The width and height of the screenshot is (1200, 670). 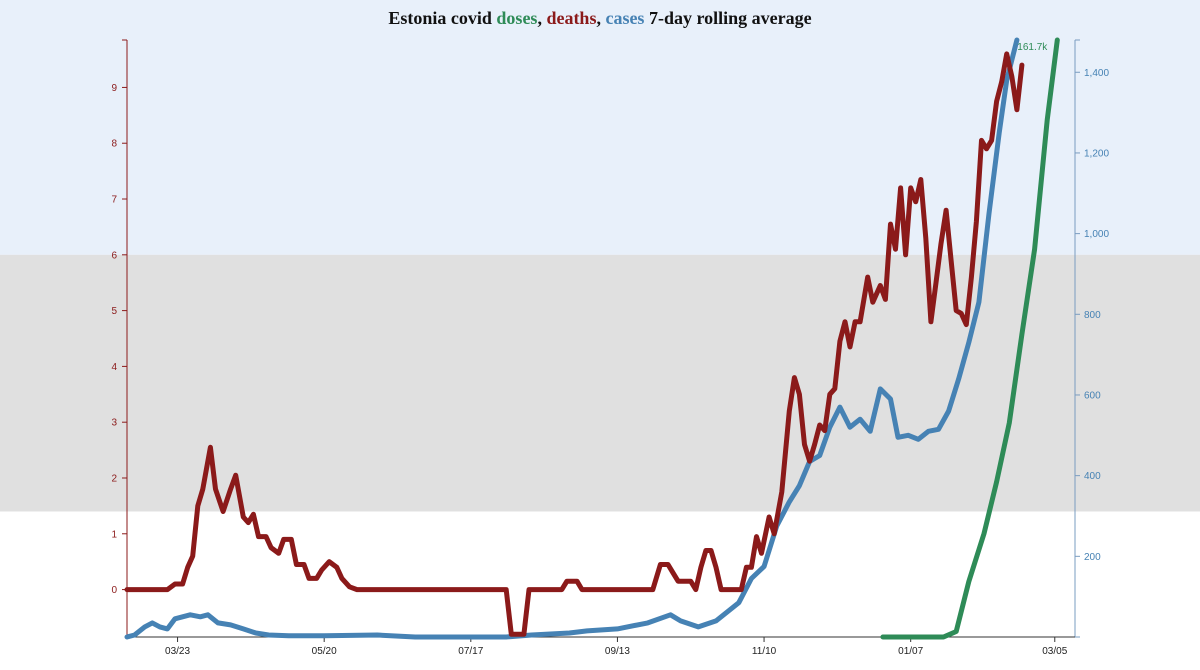 I want to click on bottom-tick-label: 03/05, so click(x=1054, y=651).